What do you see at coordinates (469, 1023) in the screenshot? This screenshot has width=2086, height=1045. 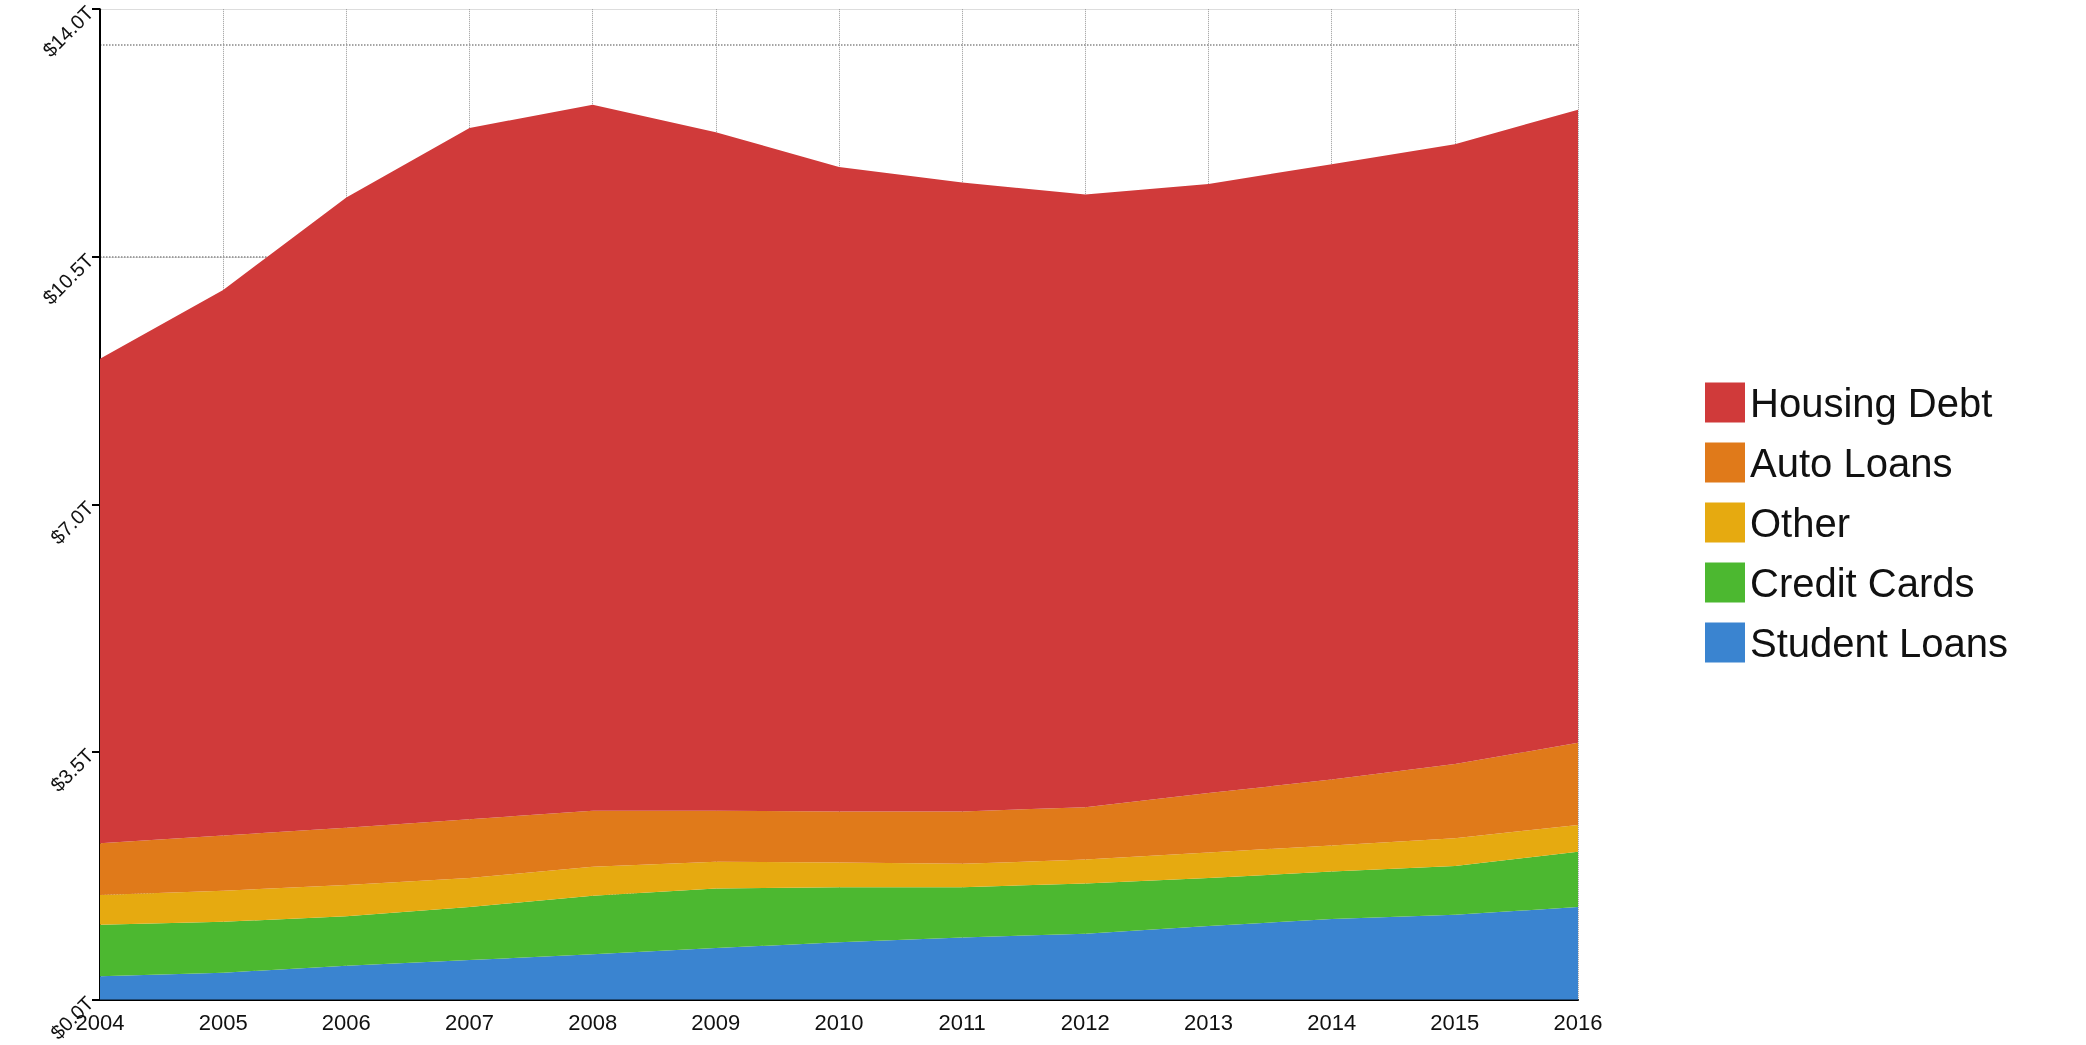 I see `x-tick-label: 2007` at bounding box center [469, 1023].